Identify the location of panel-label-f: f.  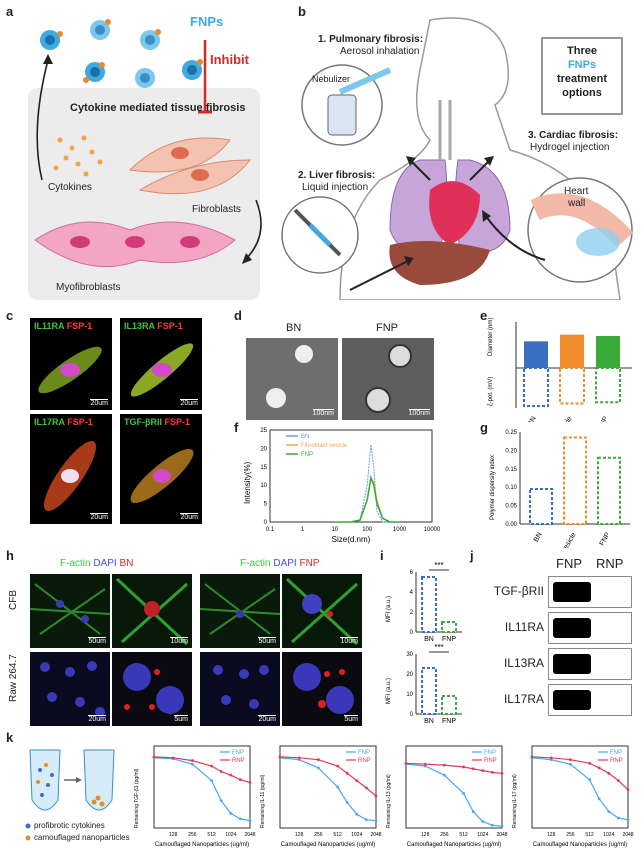
(236, 427).